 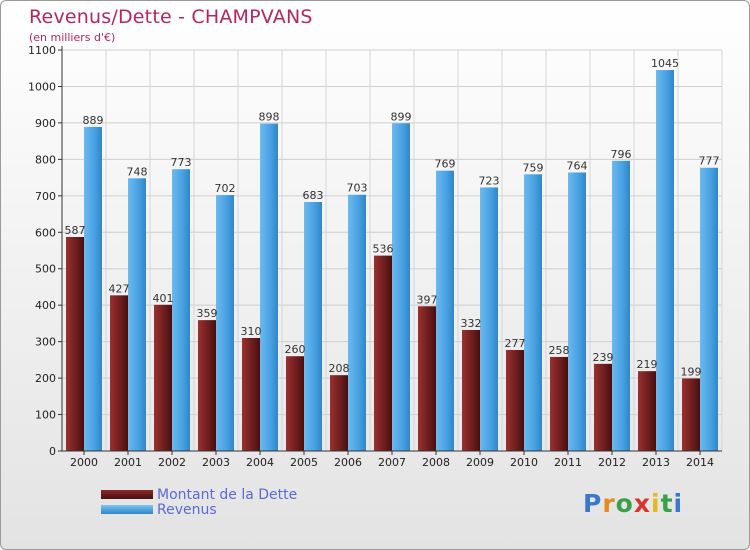 I want to click on y-tick-label: 400, so click(x=45, y=305).